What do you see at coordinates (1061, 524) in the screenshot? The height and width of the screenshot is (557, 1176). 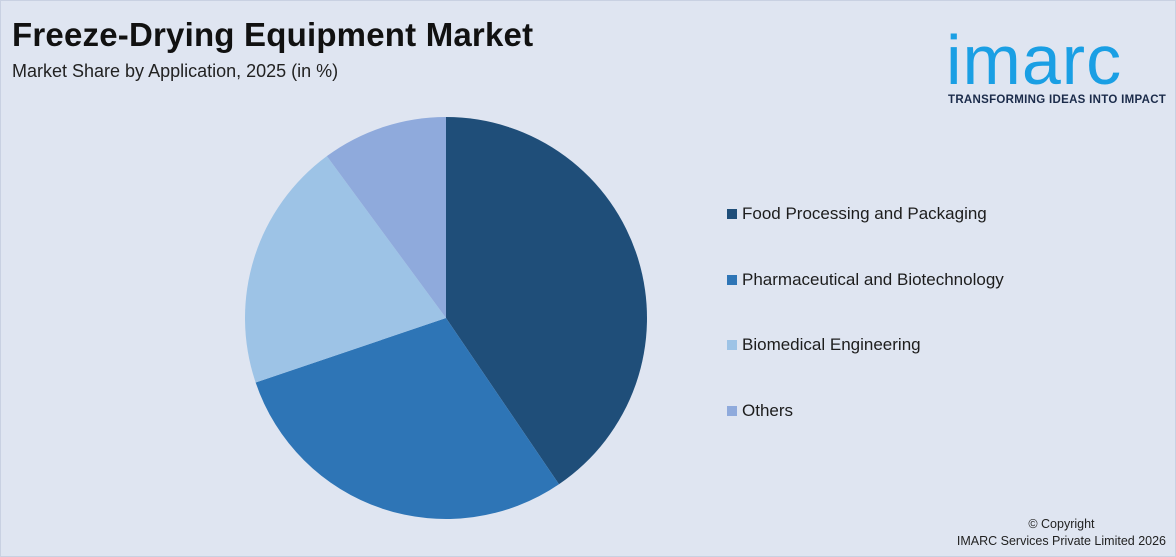 I see `copyright-line-1: © Copyright` at bounding box center [1061, 524].